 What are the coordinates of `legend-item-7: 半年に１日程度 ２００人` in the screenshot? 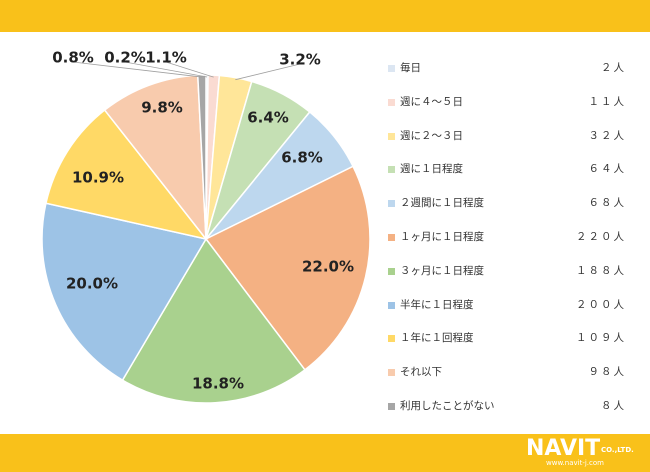 It's located at (506, 314).